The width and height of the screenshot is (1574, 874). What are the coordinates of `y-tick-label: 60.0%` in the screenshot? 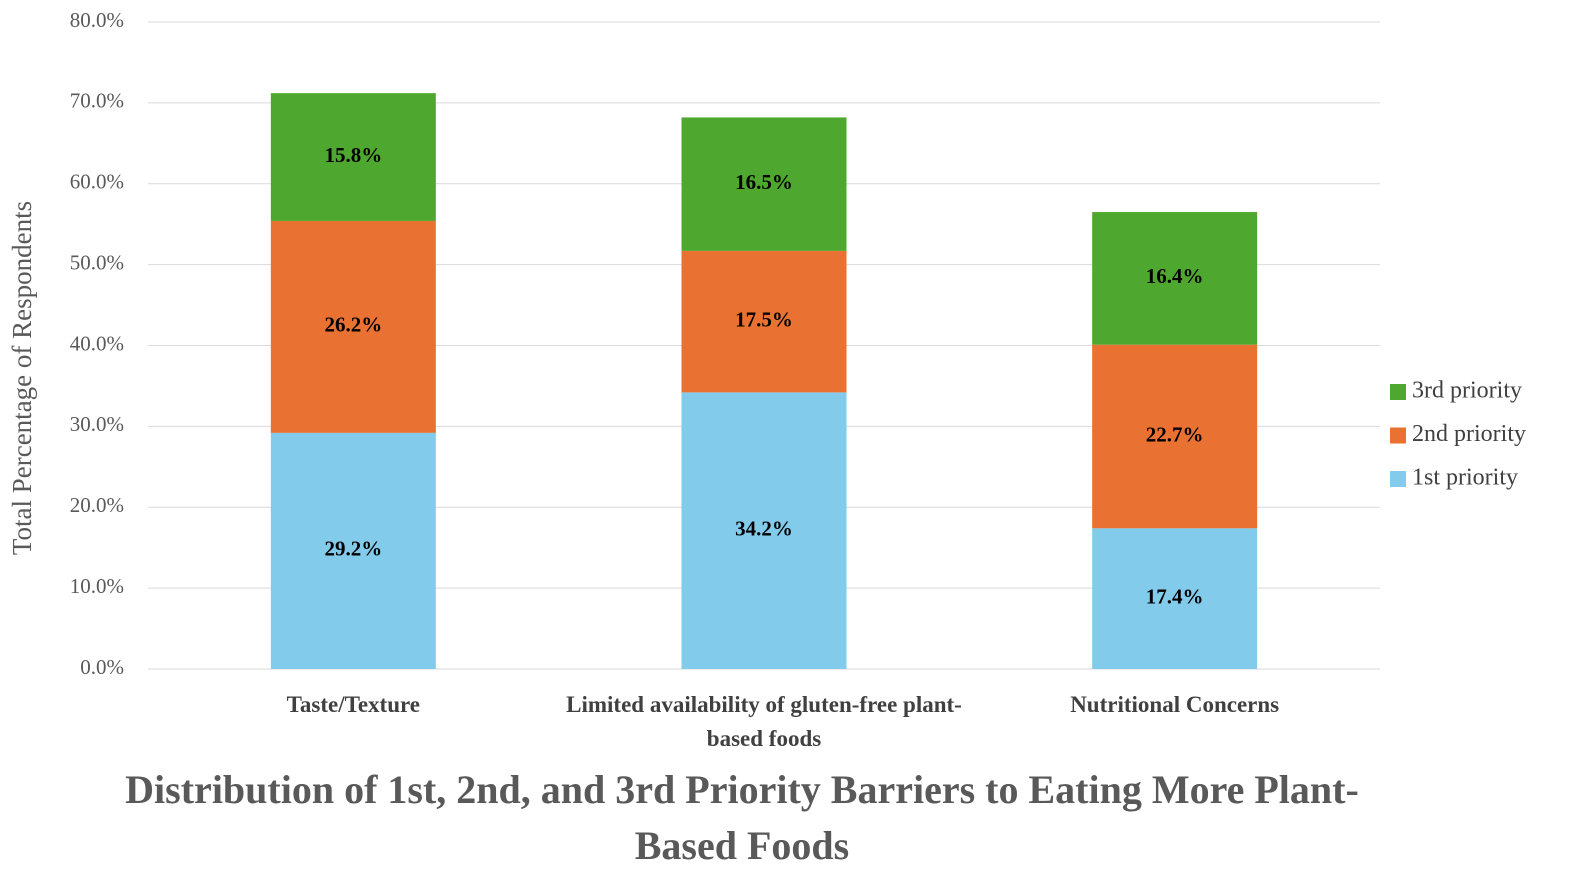 It's located at (97, 182).